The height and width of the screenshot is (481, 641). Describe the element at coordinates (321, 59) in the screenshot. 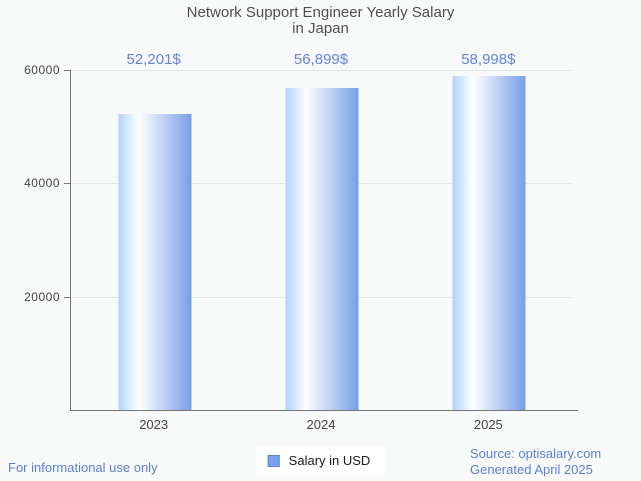

I see `value-label-2024: 56,899$` at that location.